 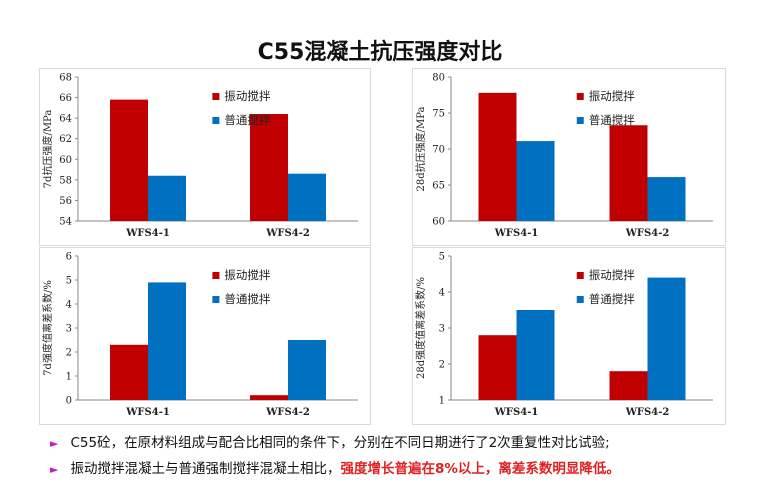 What do you see at coordinates (65, 139) in the screenshot?
I see `y-tick-label: 62` at bounding box center [65, 139].